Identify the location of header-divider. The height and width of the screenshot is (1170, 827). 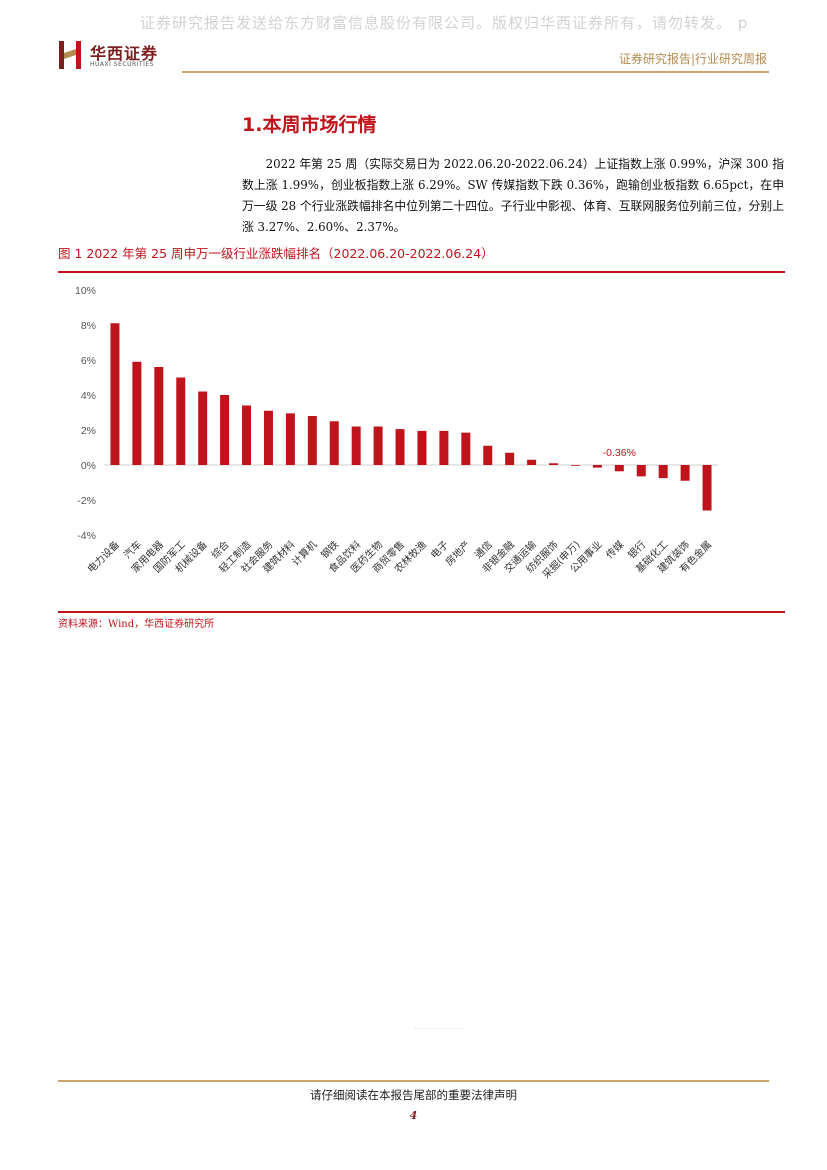
(475, 72).